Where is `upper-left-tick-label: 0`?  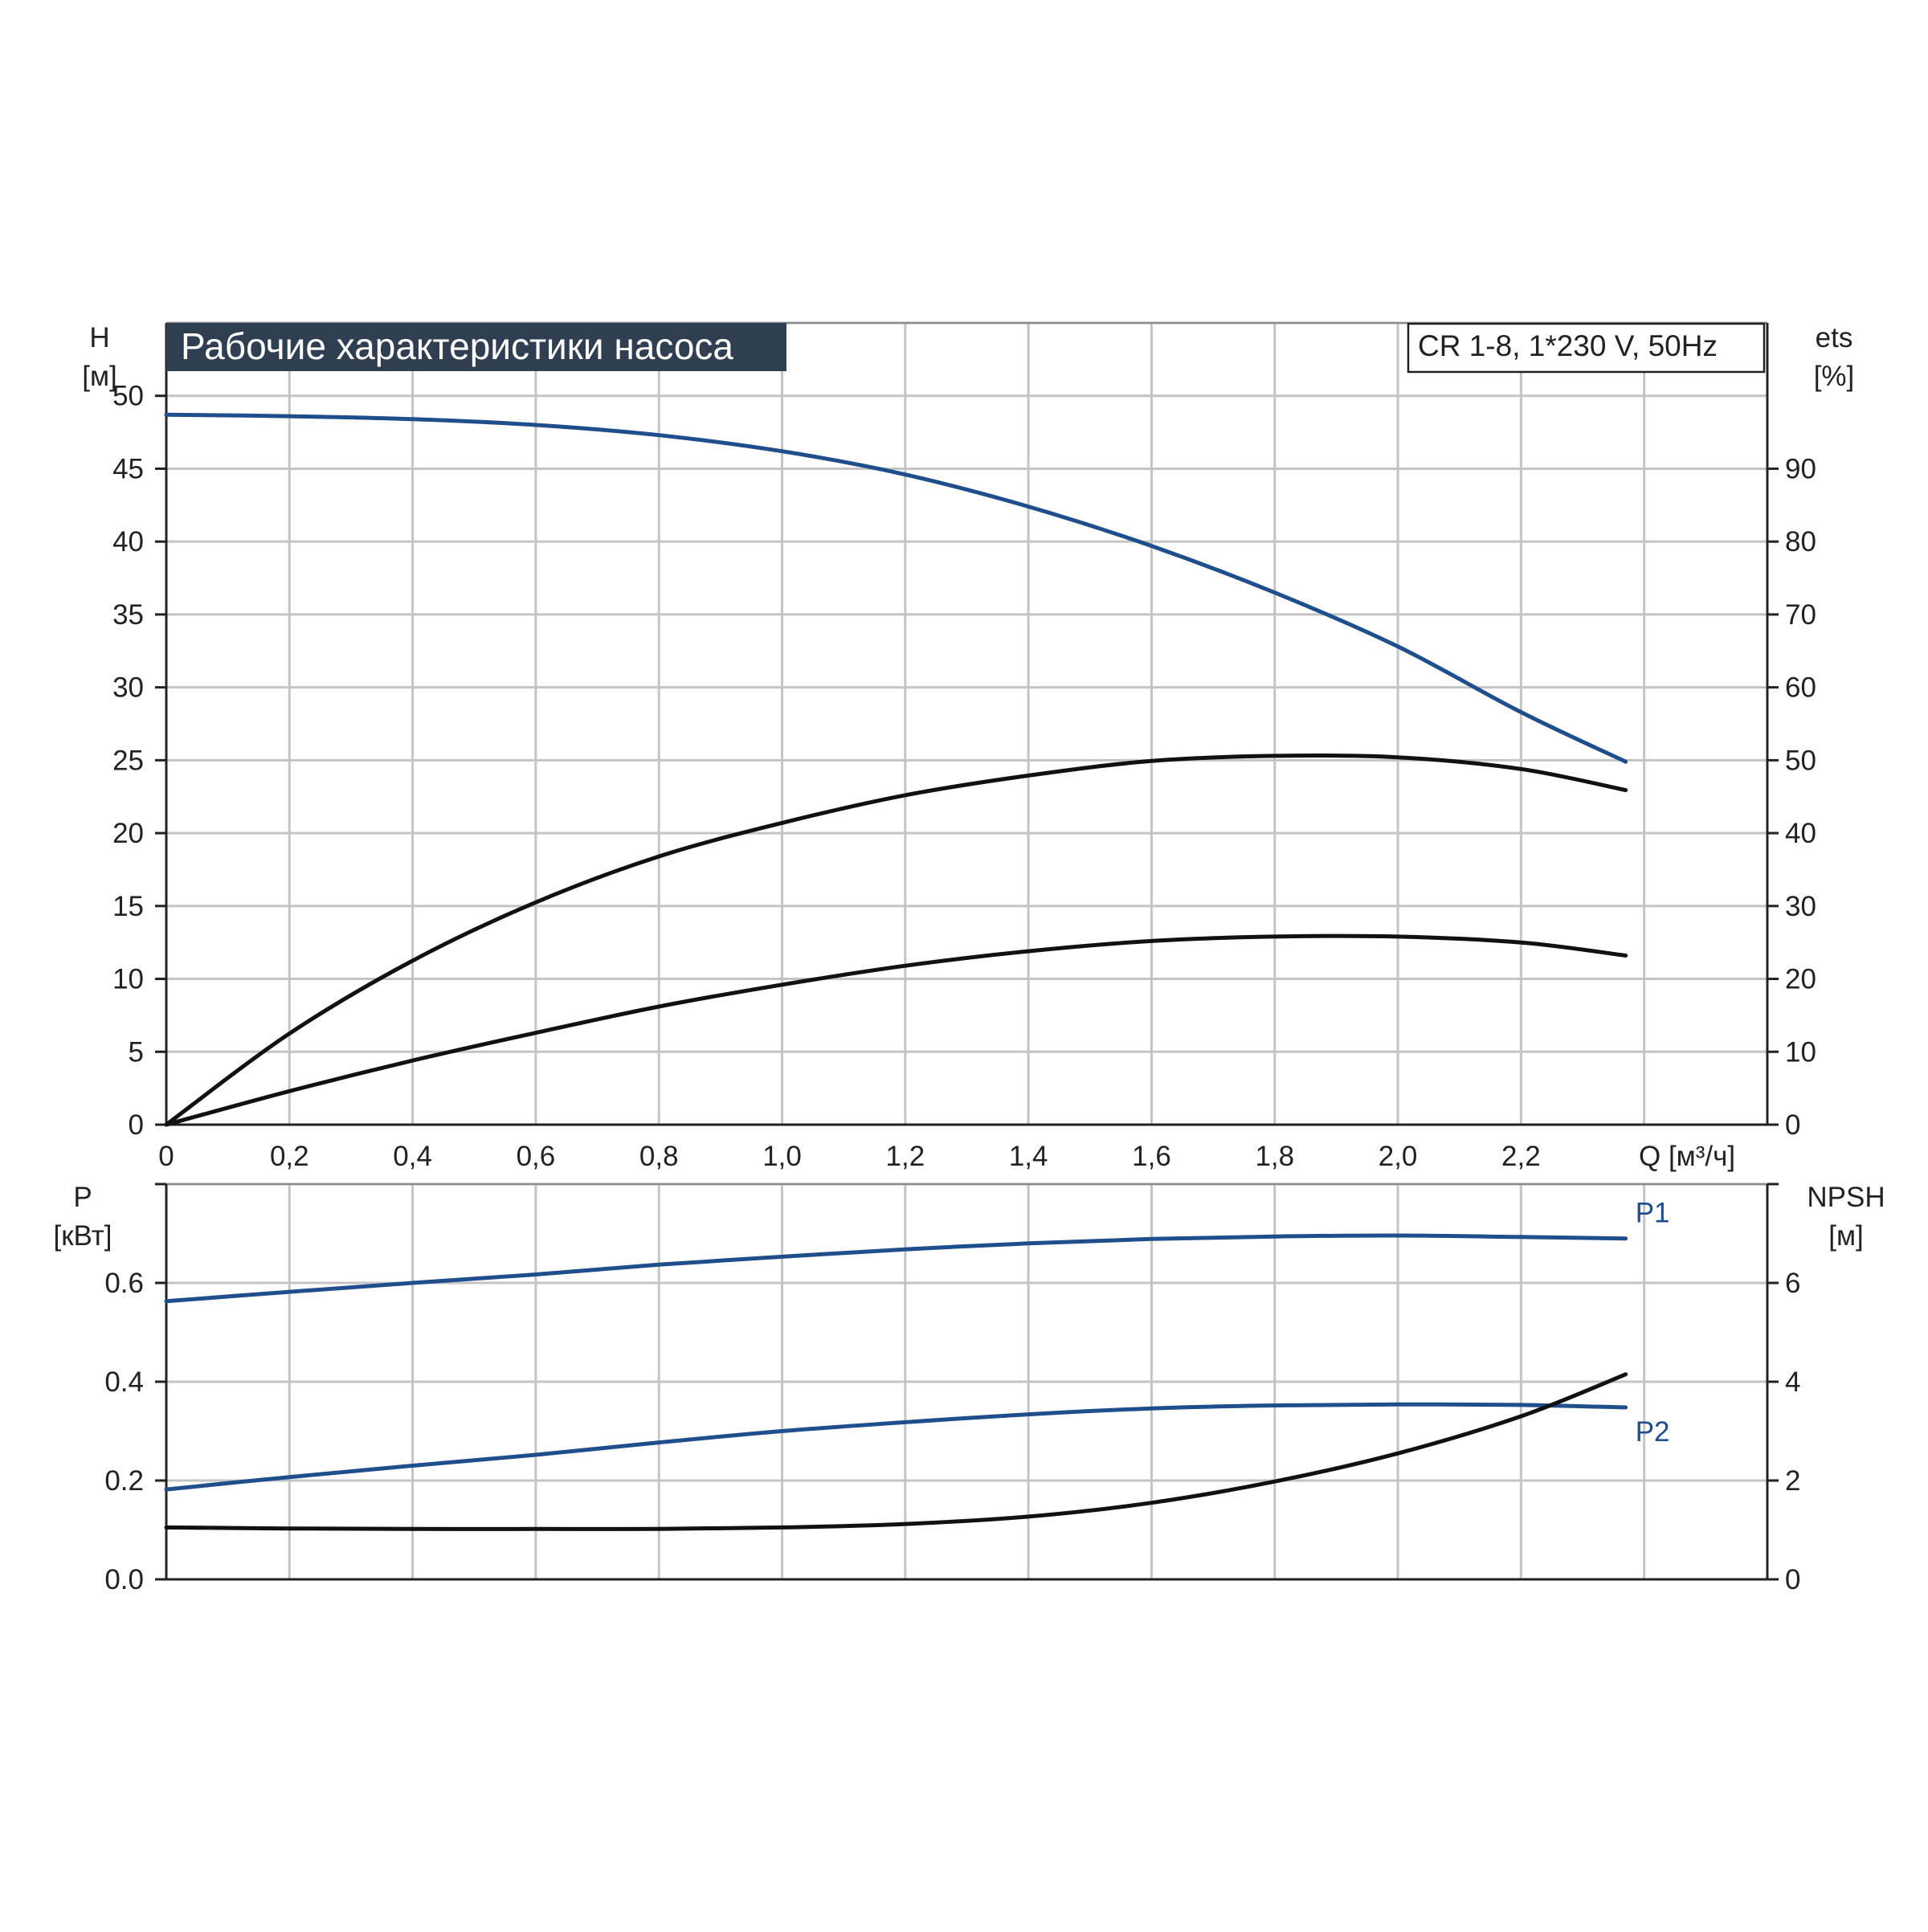
upper-left-tick-label: 0 is located at coordinates (136, 1125).